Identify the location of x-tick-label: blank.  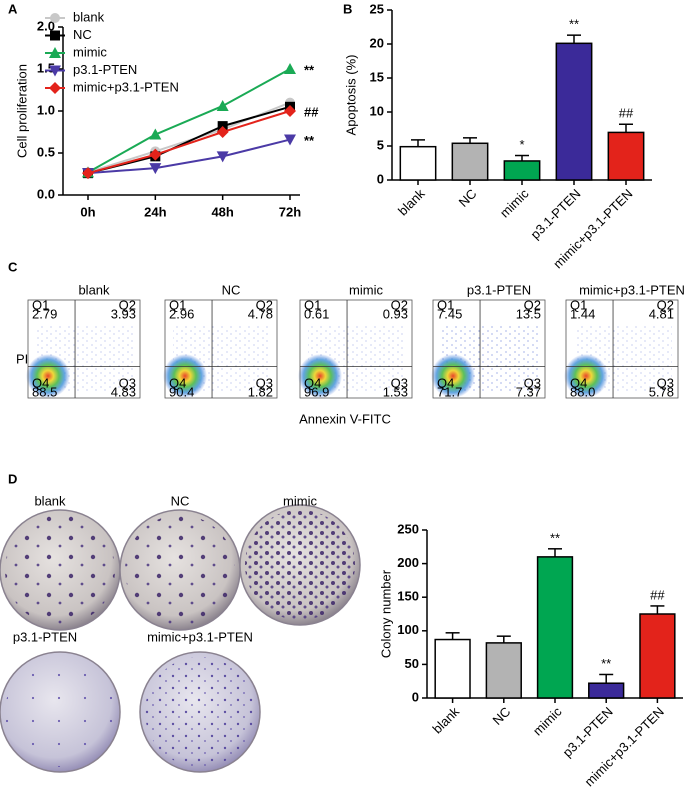
(446, 720).